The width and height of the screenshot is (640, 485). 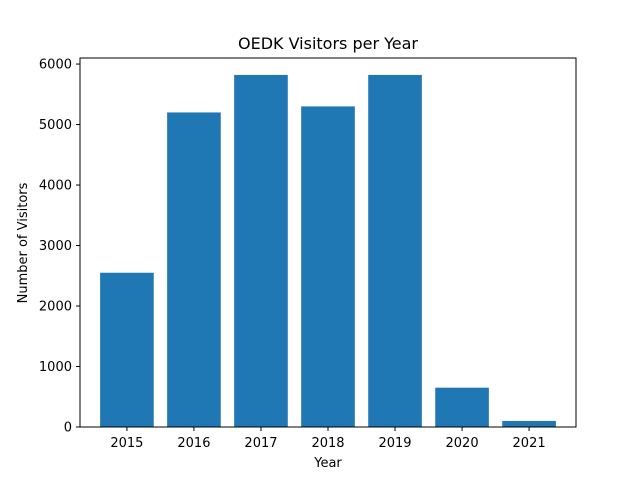 I want to click on x-tick-label: 2015, so click(x=126, y=443).